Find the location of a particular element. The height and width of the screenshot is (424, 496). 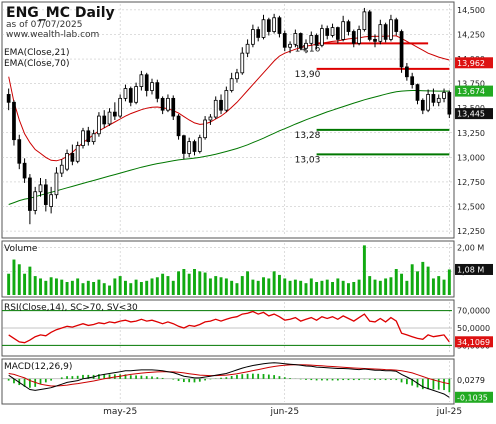

x-axis-month-label: jul-25 is located at coordinates (449, 412).